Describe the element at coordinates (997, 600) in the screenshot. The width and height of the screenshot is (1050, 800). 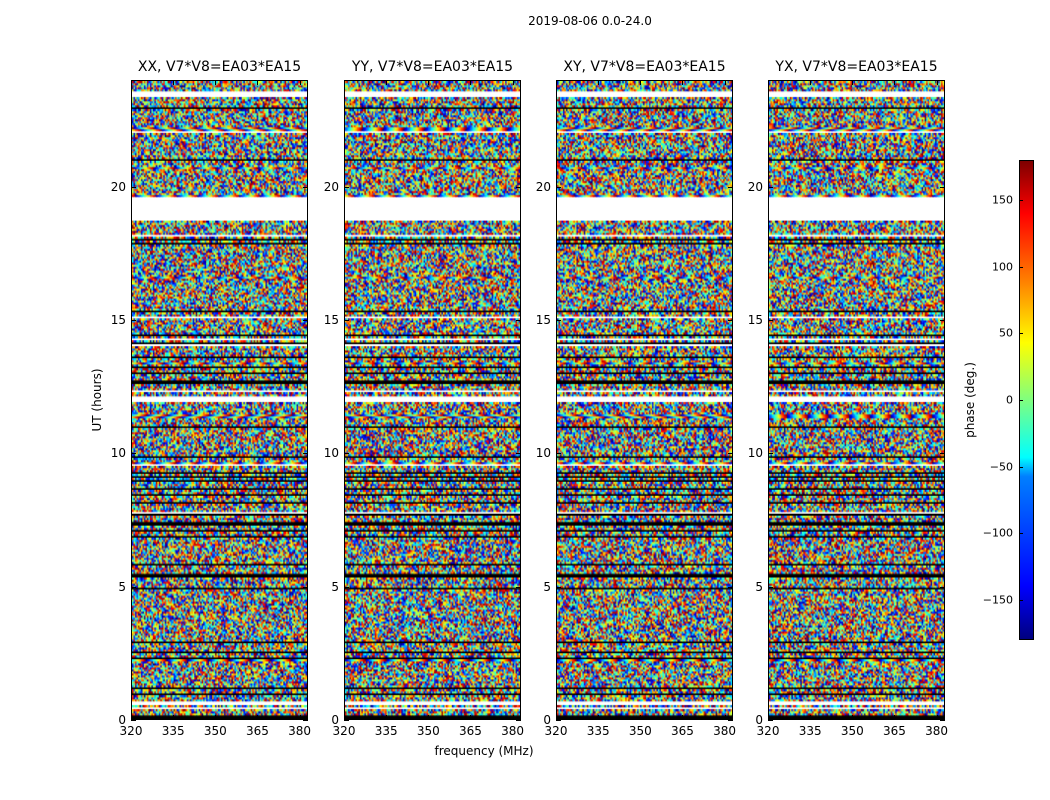
I see `colorbar-tick-label: −150` at that location.